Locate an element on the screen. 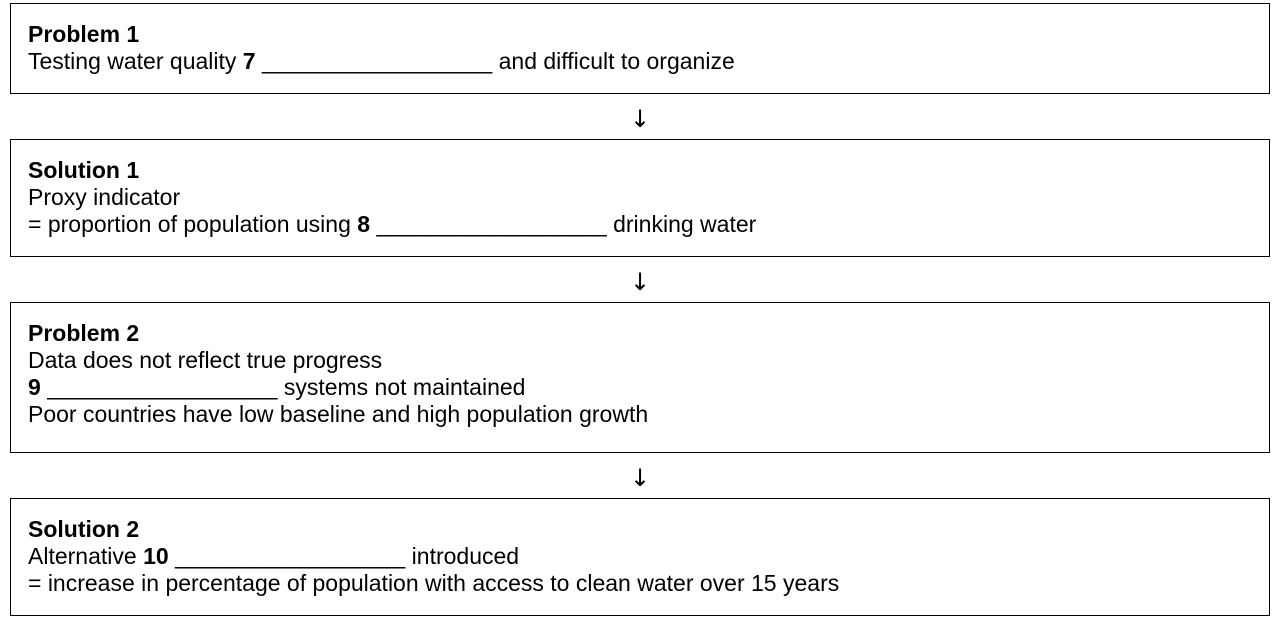 The height and width of the screenshot is (626, 1280). solution-1-text-pre: = proportion of population using is located at coordinates (193, 224).